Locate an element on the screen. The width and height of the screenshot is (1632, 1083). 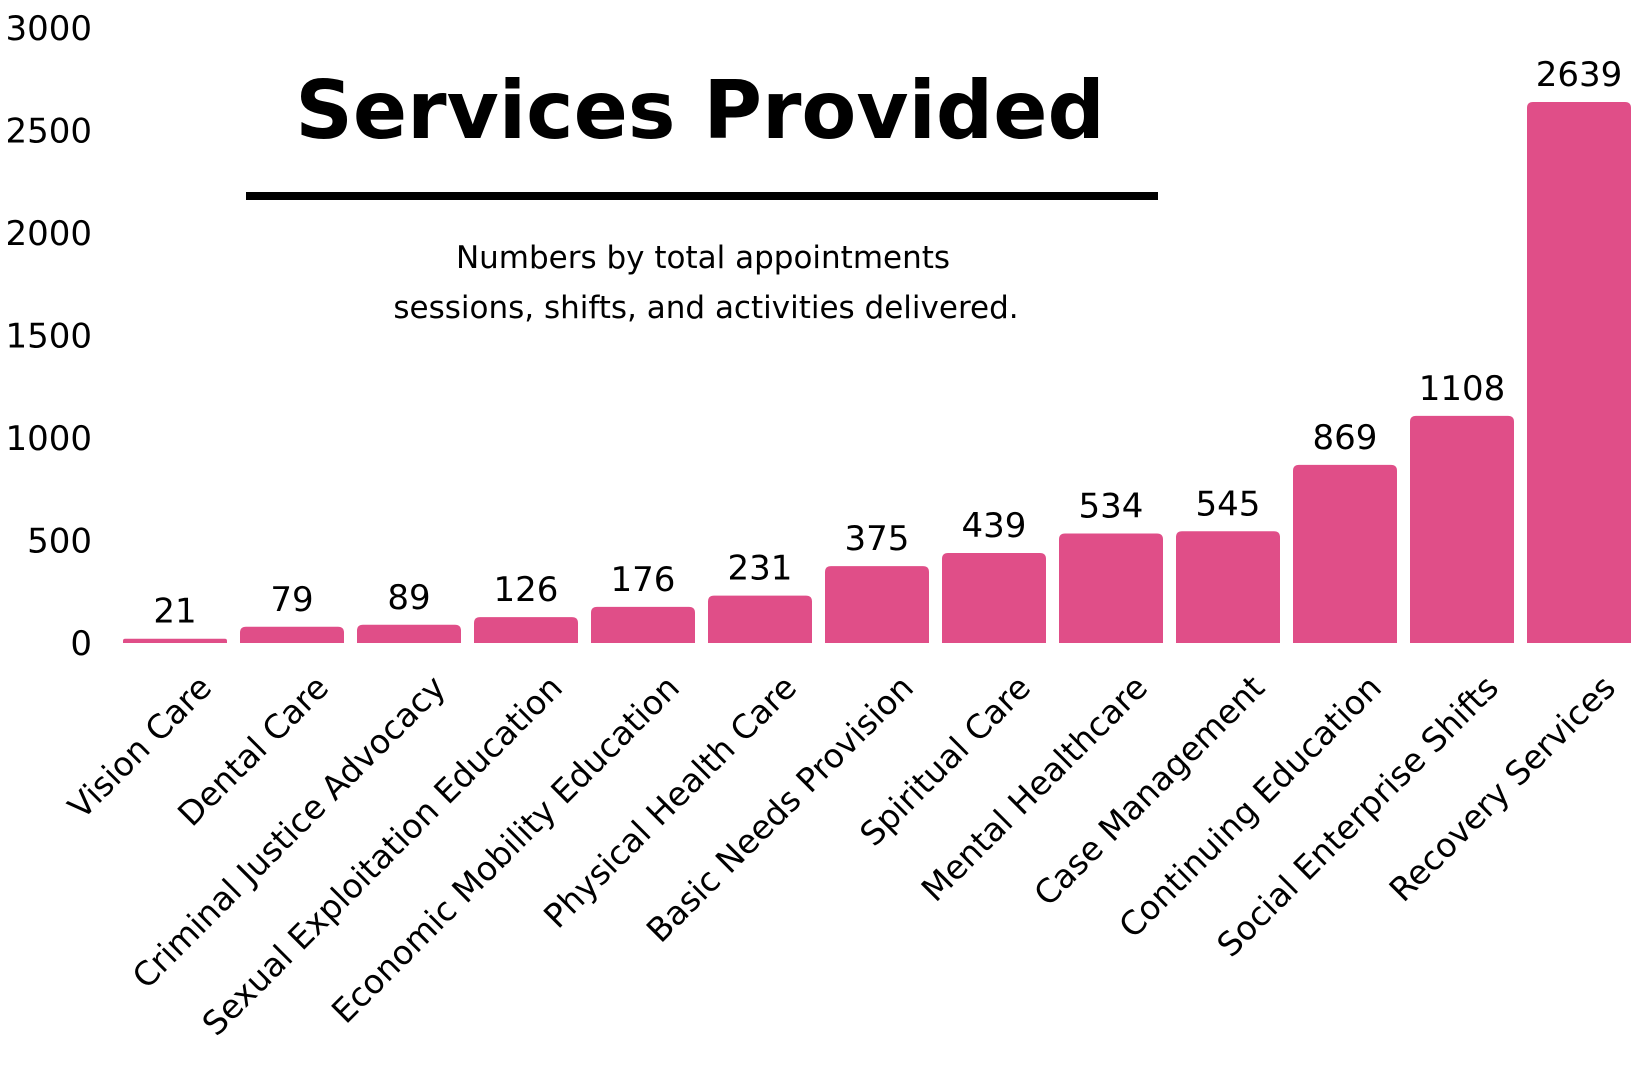
bar-value-label: 1108 is located at coordinates (1462, 389).